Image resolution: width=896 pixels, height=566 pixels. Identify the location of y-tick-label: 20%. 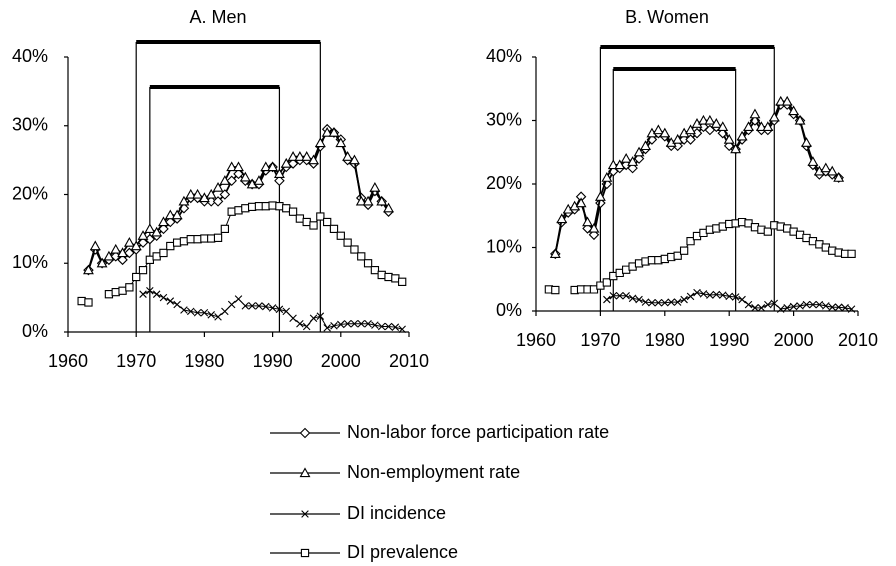
(30, 193).